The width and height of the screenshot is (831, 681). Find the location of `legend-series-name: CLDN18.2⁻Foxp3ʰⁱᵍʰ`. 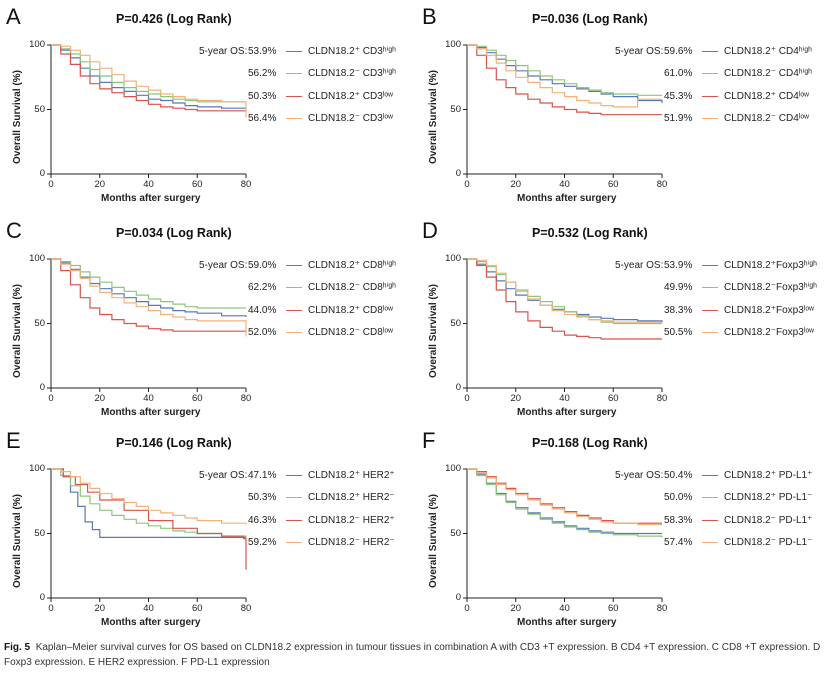

legend-series-name: CLDN18.2⁻Foxp3ʰⁱᵍʰ is located at coordinates (770, 288).